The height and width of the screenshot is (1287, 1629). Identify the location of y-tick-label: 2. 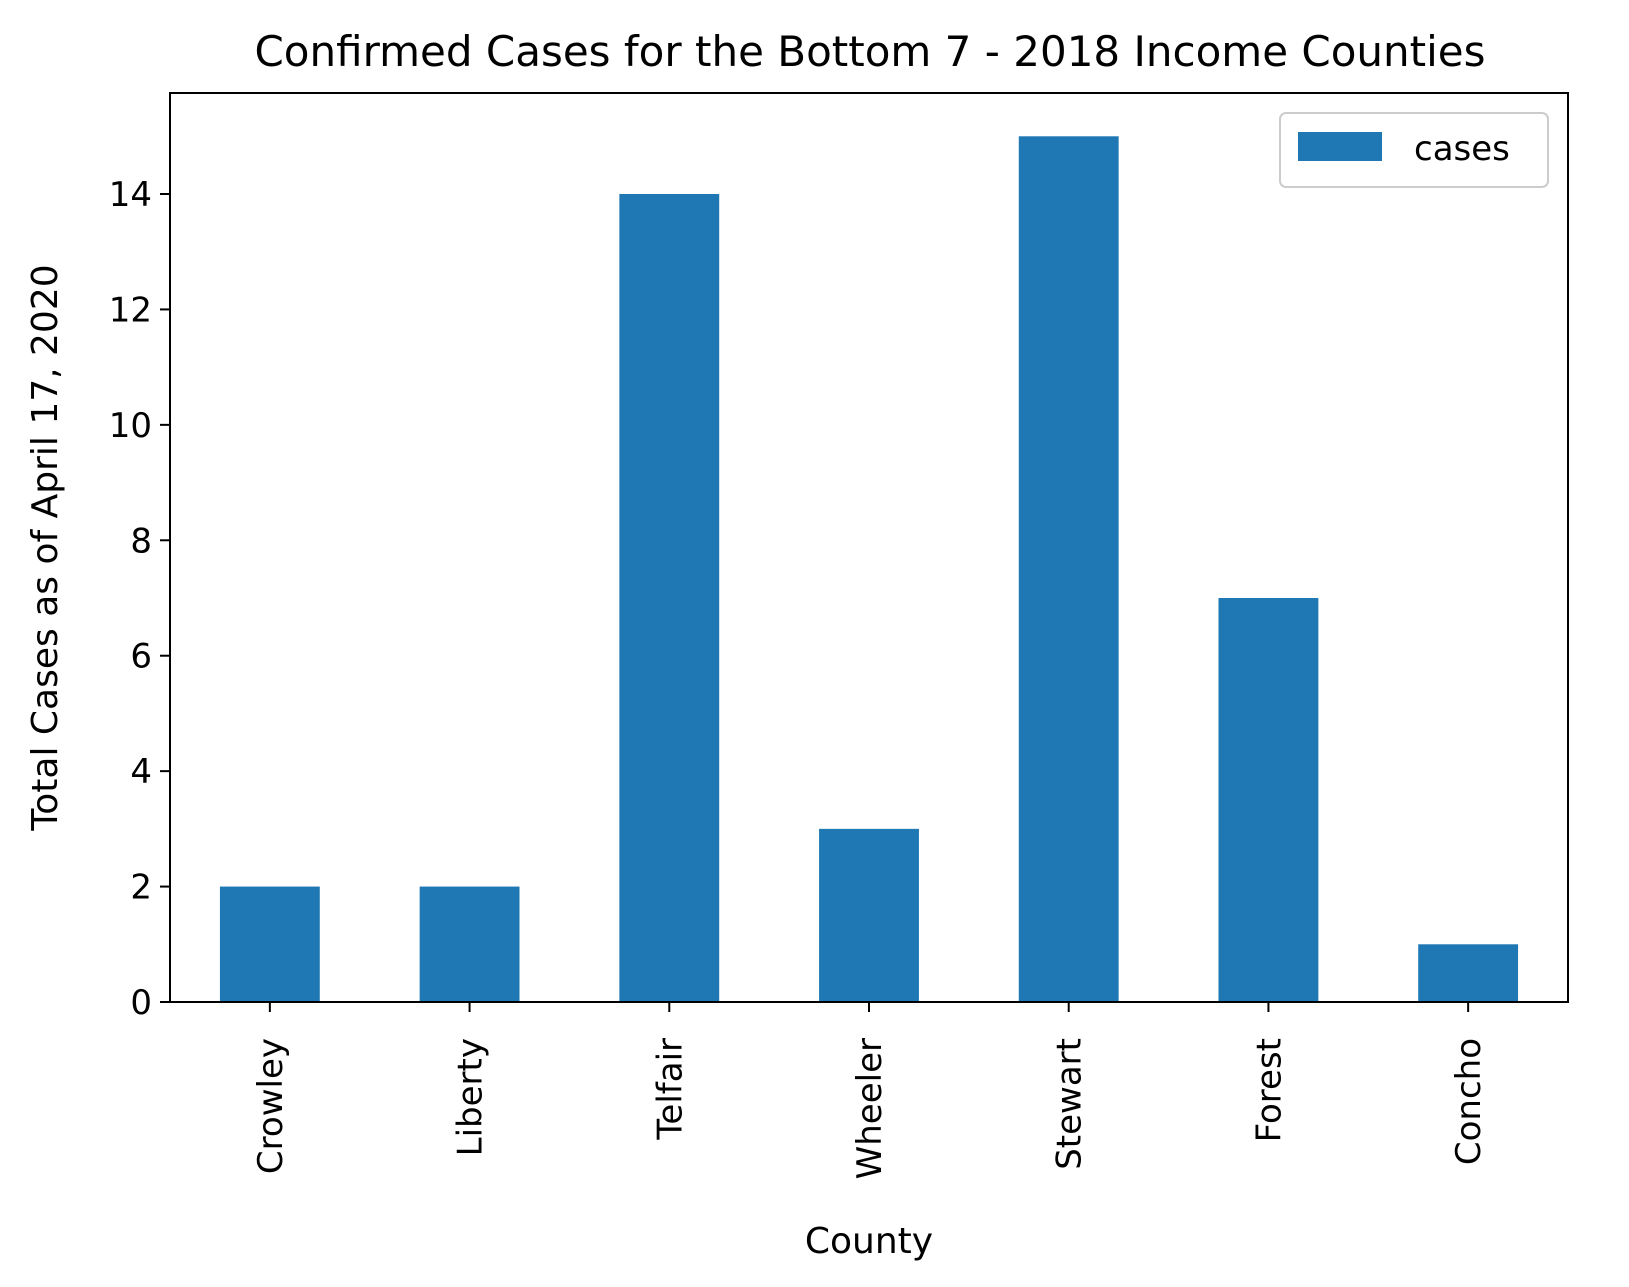
(141, 888).